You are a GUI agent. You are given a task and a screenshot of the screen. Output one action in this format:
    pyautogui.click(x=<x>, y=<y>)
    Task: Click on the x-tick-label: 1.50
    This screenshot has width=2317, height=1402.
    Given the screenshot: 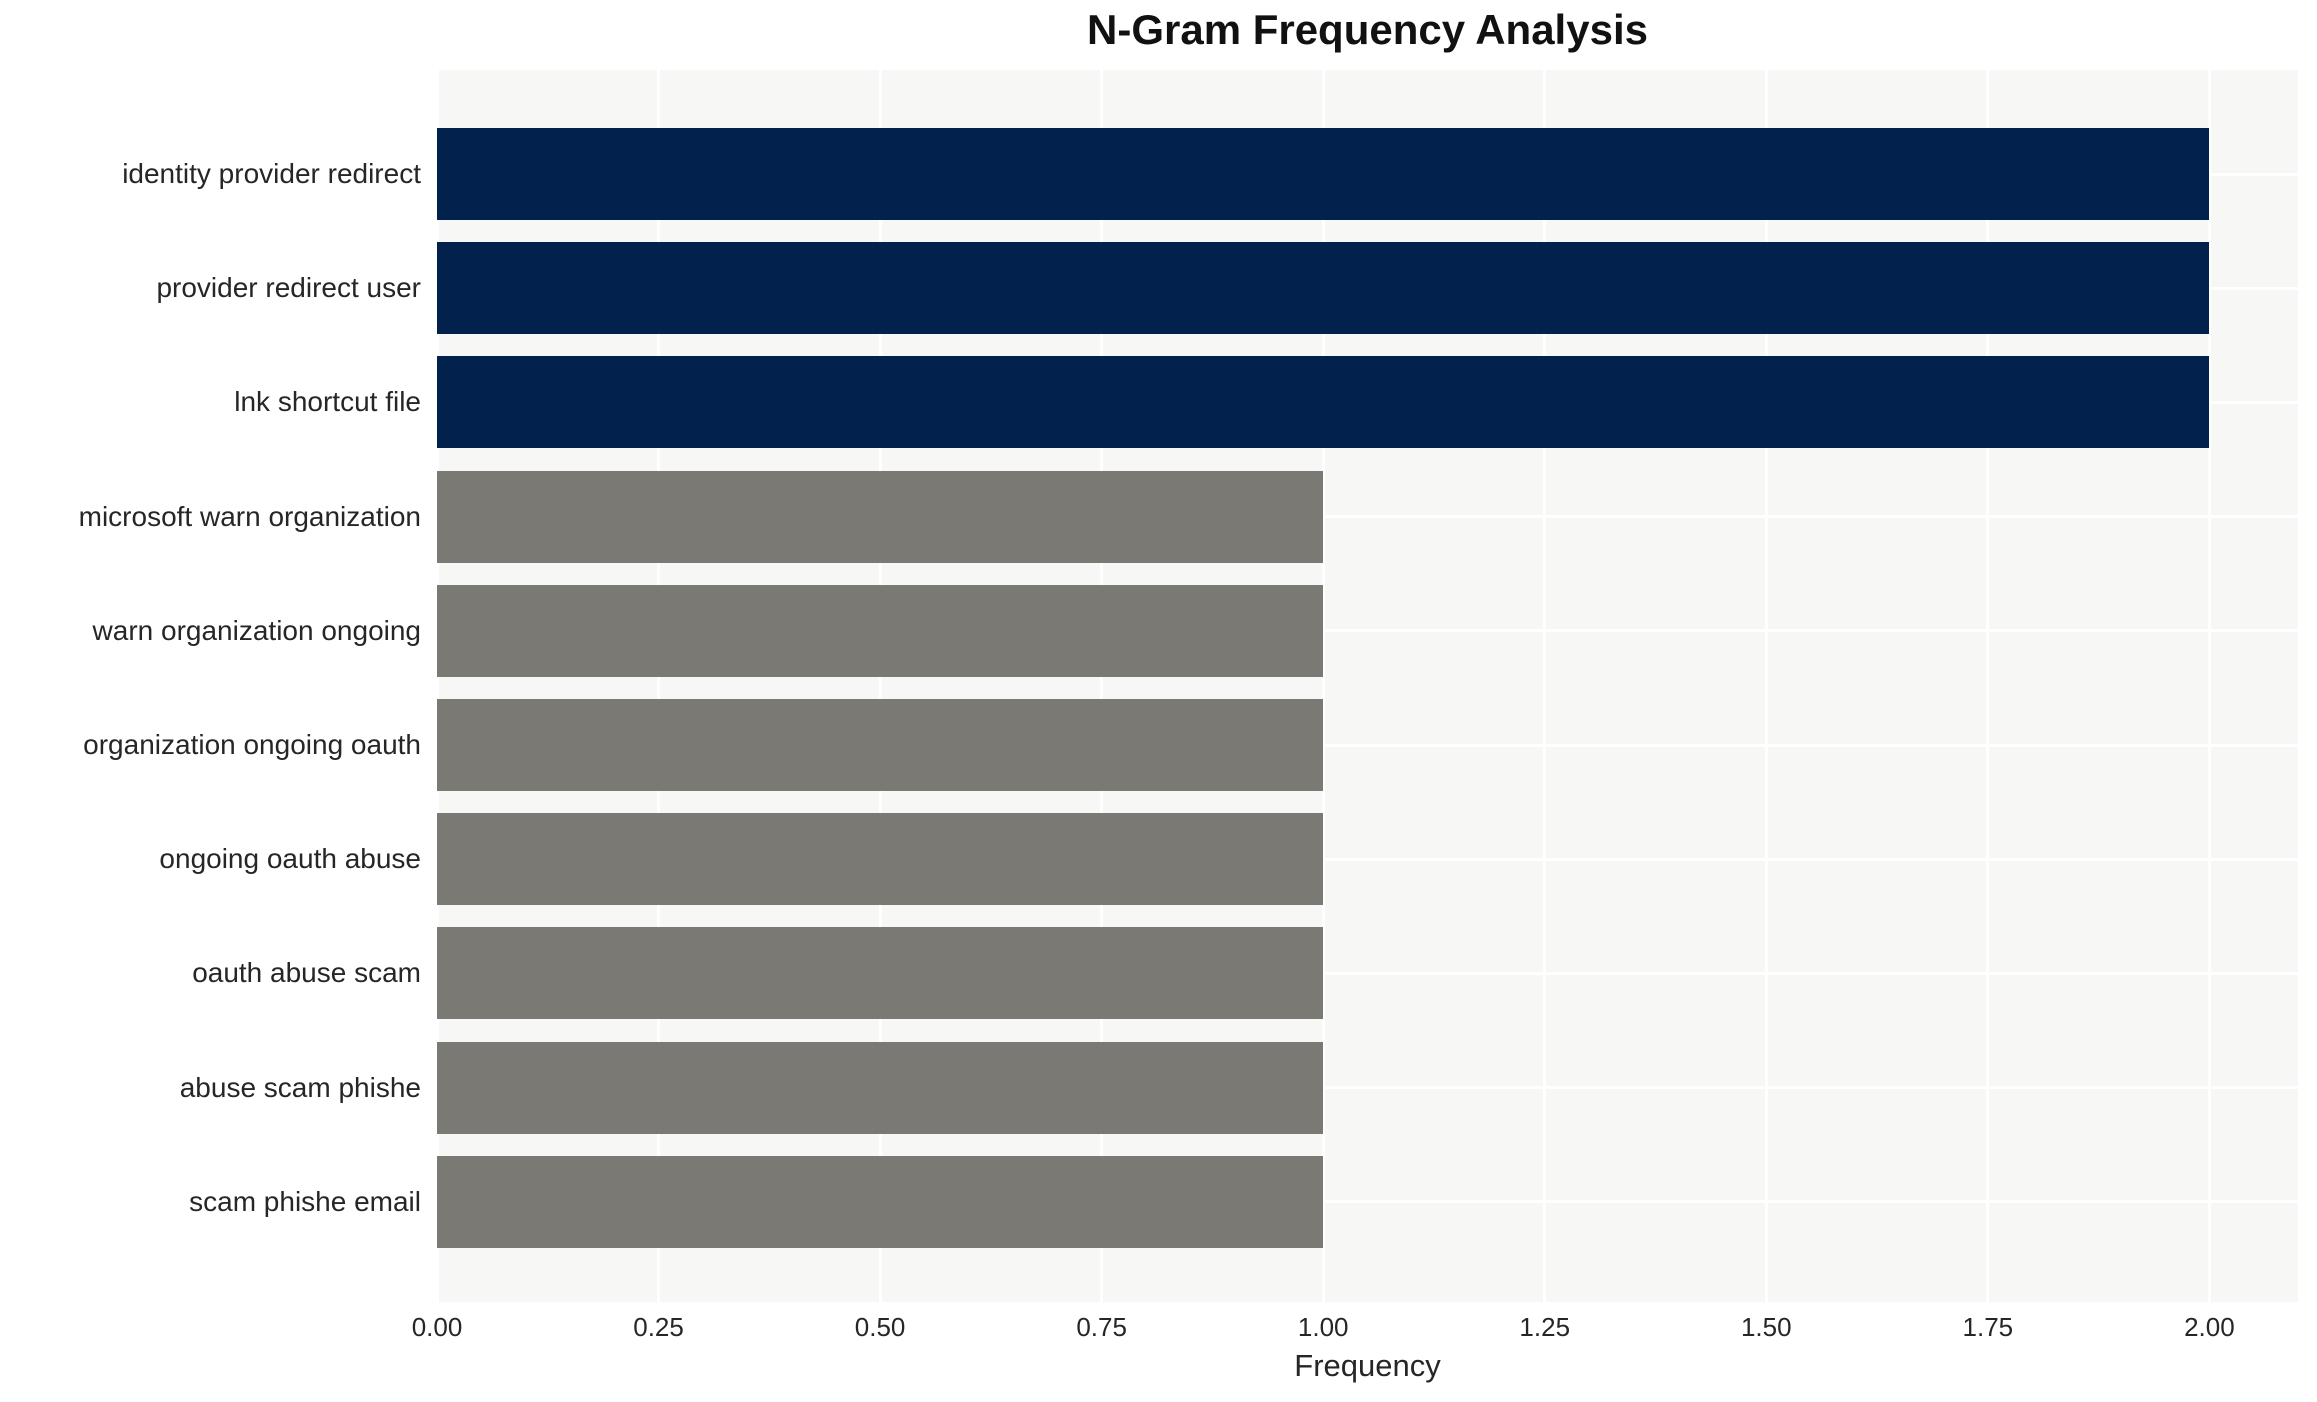 What is the action you would take?
    pyautogui.click(x=1766, y=1327)
    